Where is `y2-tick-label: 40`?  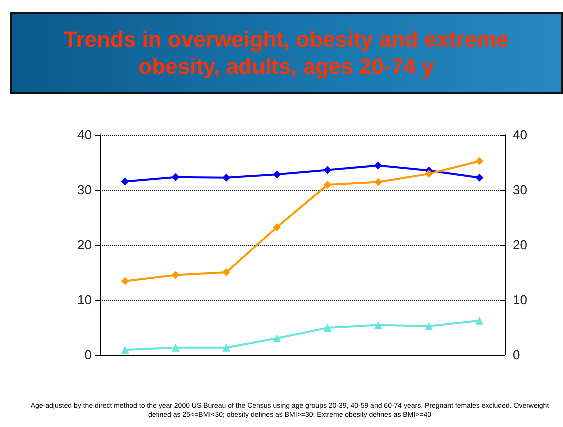 y2-tick-label: 40 is located at coordinates (520, 135).